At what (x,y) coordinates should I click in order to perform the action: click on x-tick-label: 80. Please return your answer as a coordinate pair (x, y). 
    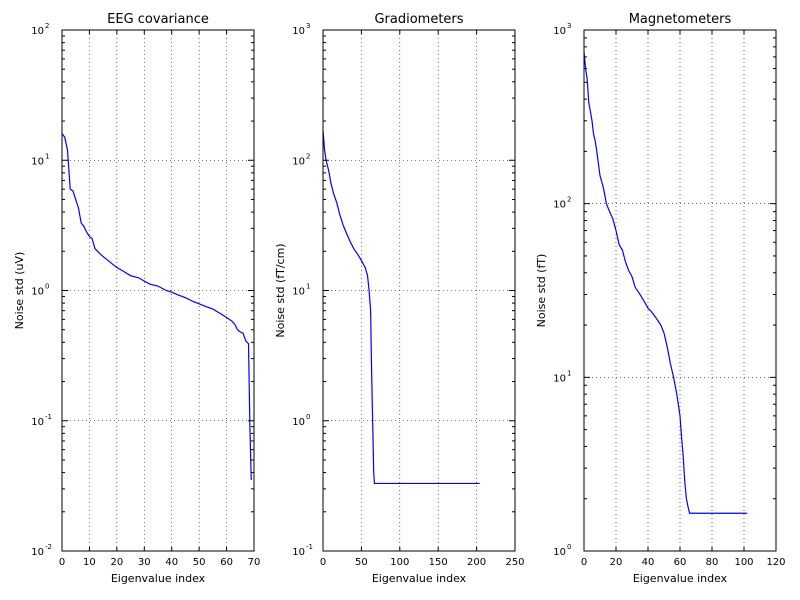
    Looking at the image, I should click on (712, 562).